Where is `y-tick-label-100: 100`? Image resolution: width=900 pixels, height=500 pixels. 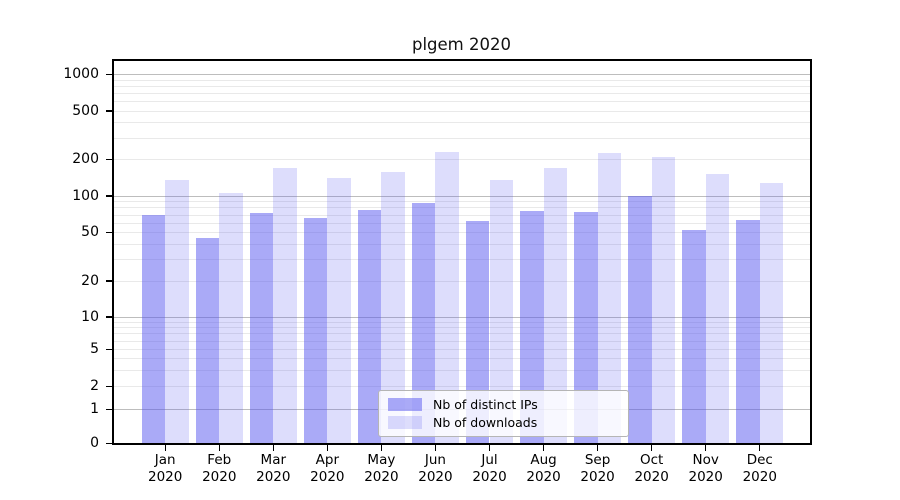
y-tick-label-100: 100 is located at coordinates (85, 195).